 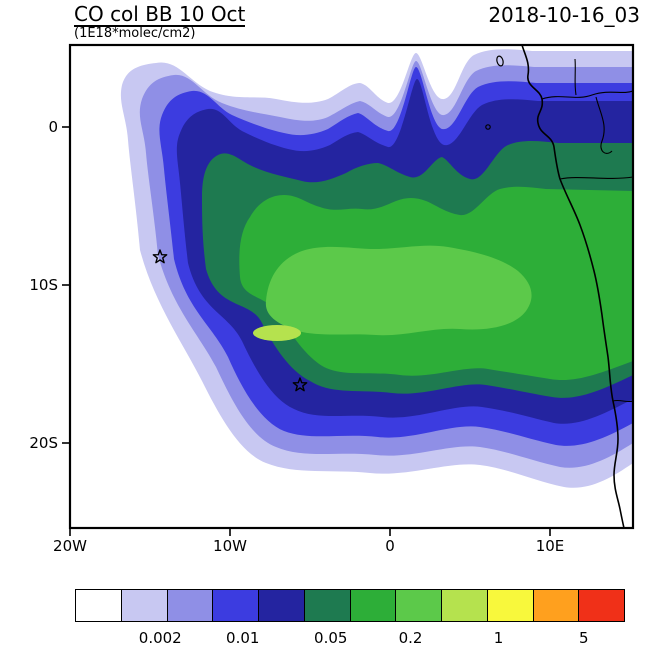 What do you see at coordinates (583, 638) in the screenshot?
I see `colorbar-tick-label: 5` at bounding box center [583, 638].